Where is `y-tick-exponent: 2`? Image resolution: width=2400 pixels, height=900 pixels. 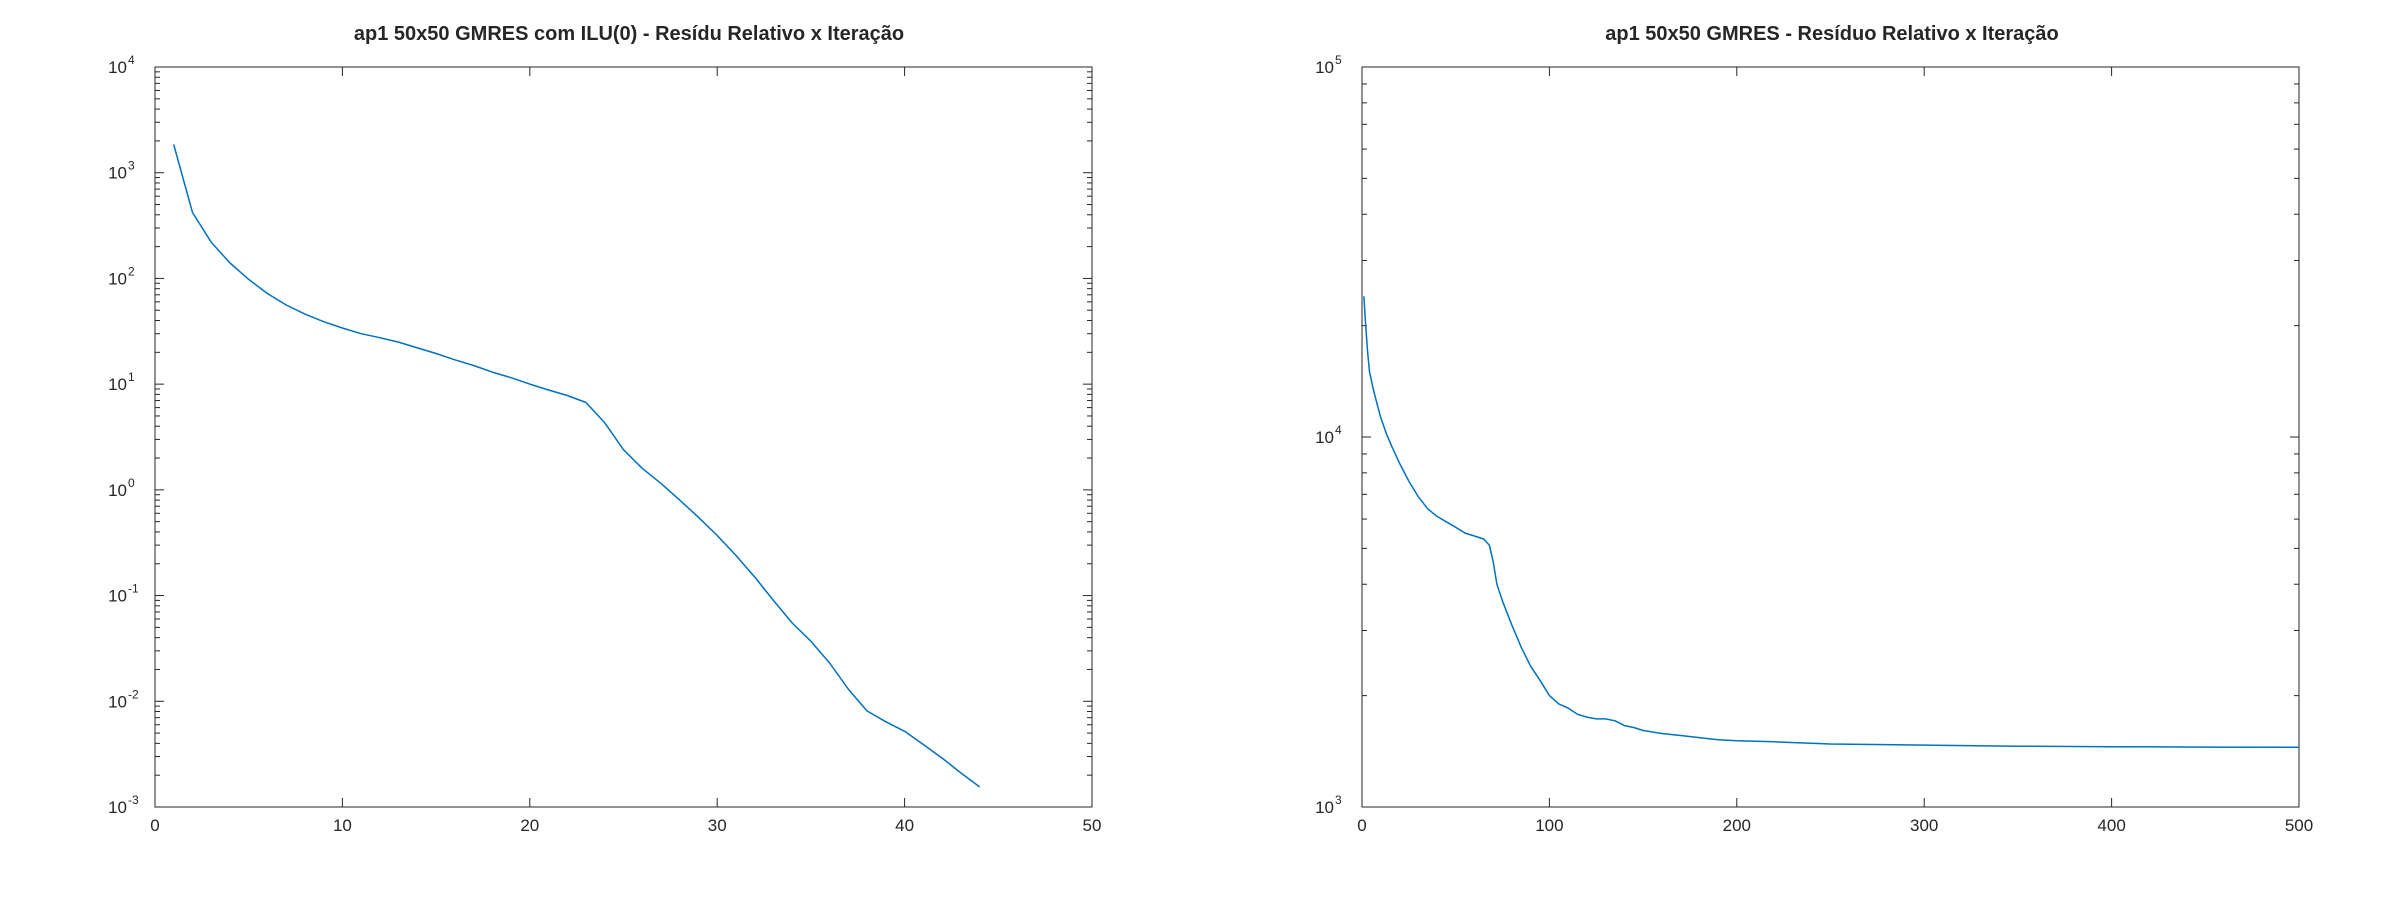
y-tick-exponent: 2 is located at coordinates (131, 271).